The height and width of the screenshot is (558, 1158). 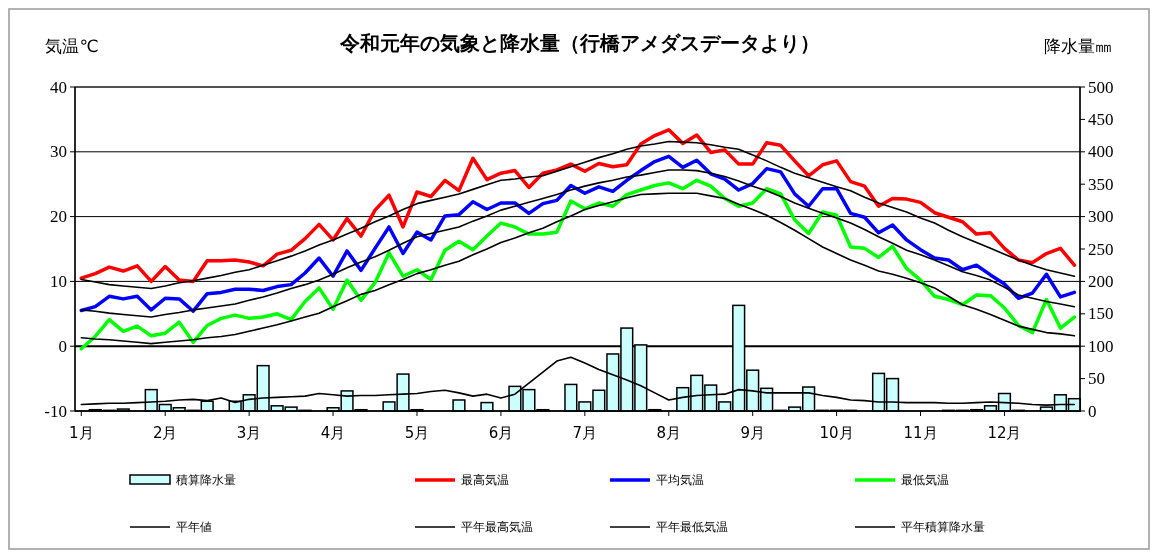 What do you see at coordinates (81, 433) in the screenshot?
I see `x-tick-label: 1月` at bounding box center [81, 433].